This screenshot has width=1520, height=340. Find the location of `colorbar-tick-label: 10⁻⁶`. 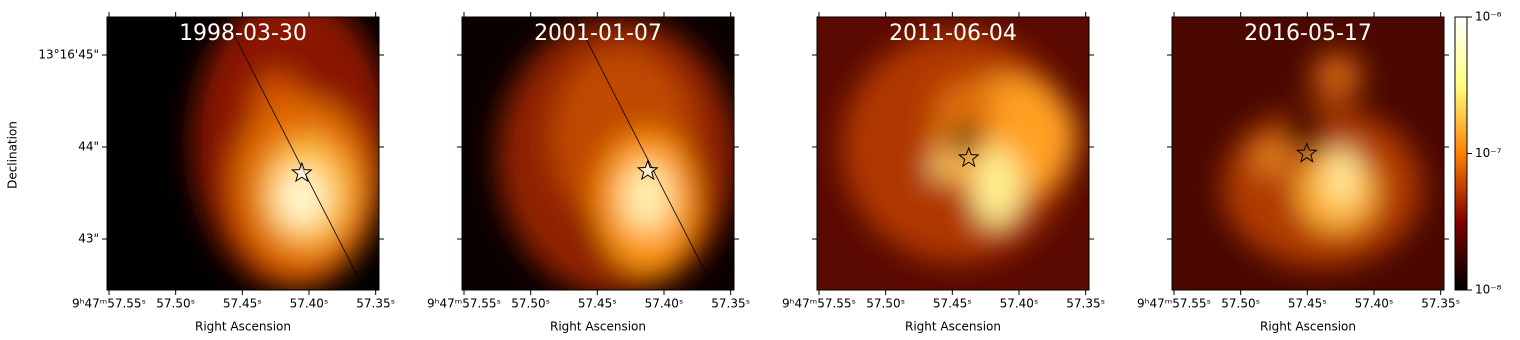

colorbar-tick-label: 10⁻⁶ is located at coordinates (1488, 17).